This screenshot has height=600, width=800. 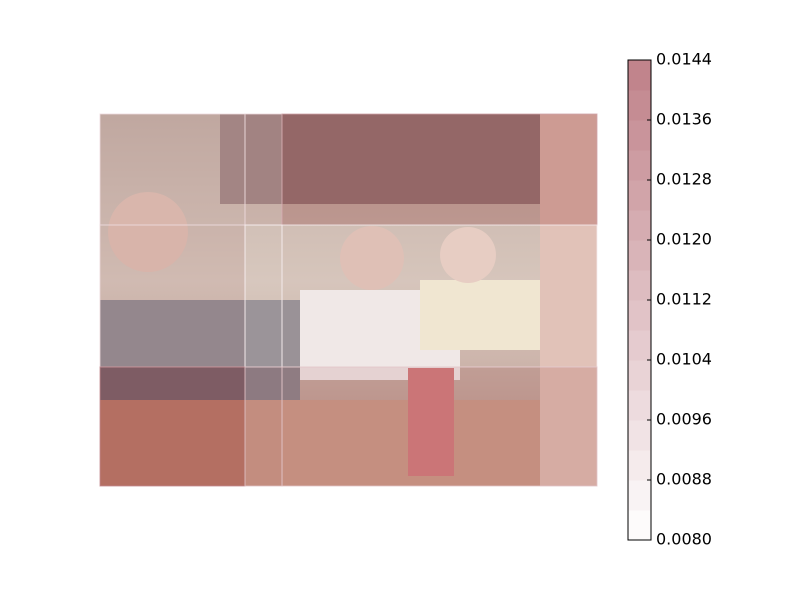 What do you see at coordinates (684, 479) in the screenshot?
I see `colorbar-tick-label: 0.0088` at bounding box center [684, 479].